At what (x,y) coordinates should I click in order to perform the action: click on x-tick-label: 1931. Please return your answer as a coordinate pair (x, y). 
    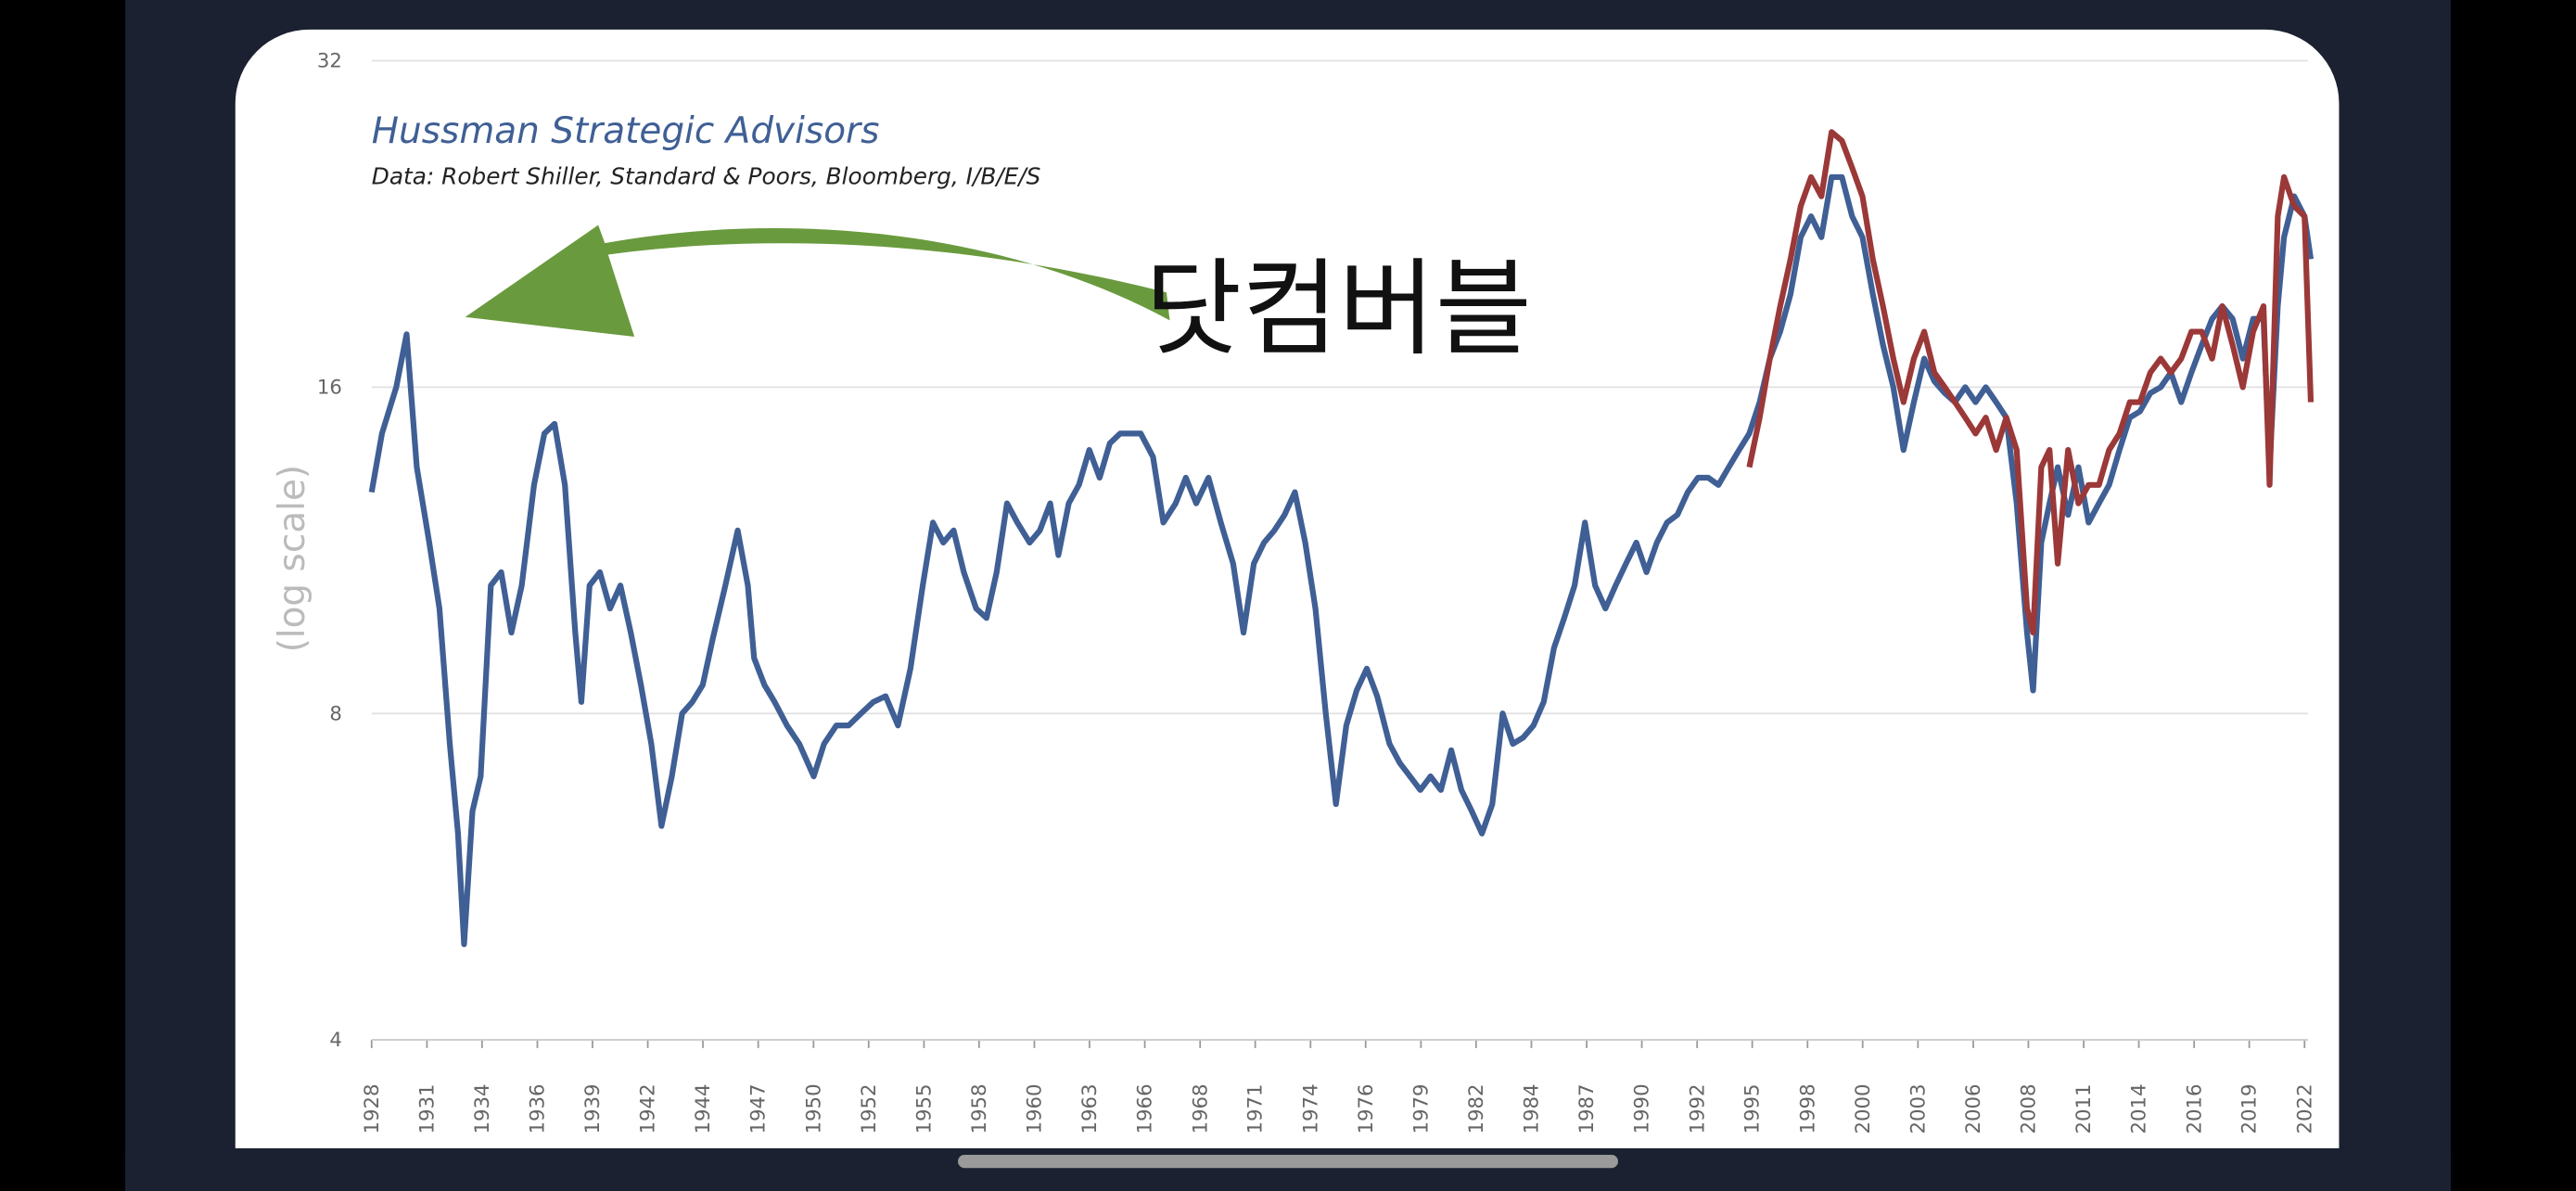
    Looking at the image, I should click on (427, 1108).